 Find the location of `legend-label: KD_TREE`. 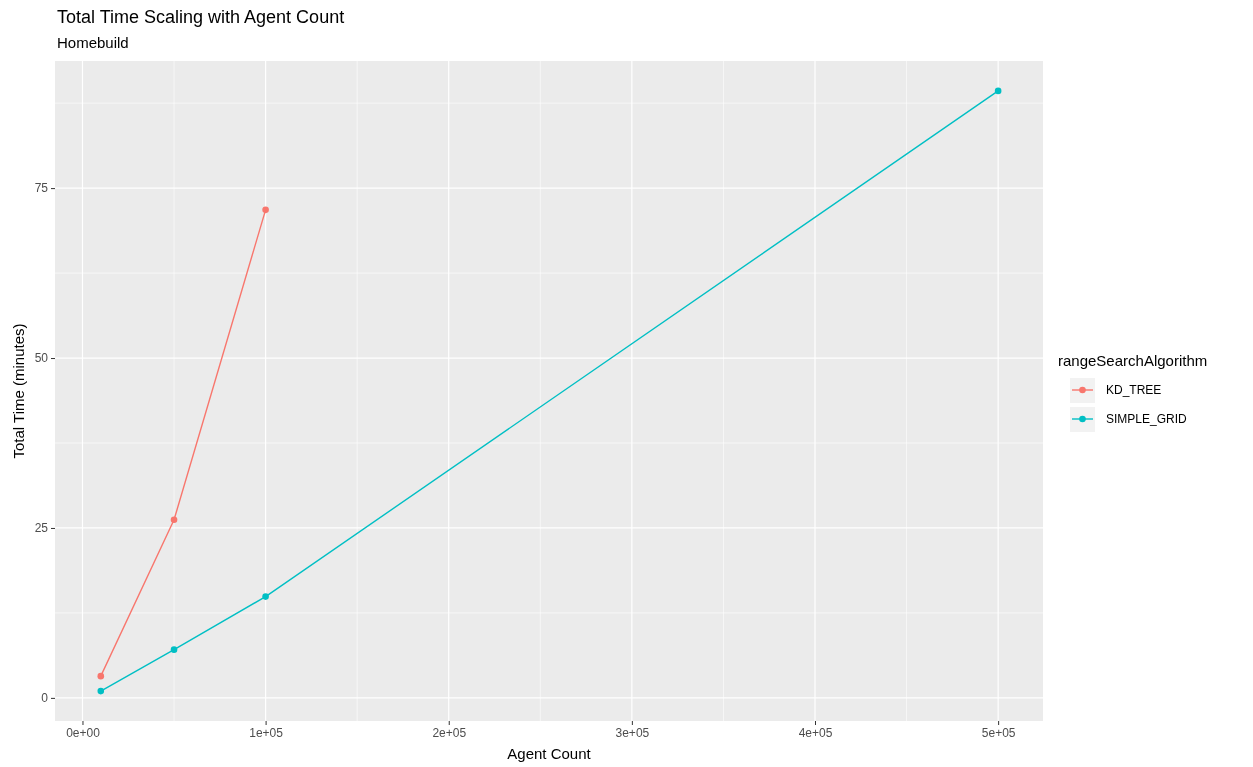

legend-label: KD_TREE is located at coordinates (1134, 390).